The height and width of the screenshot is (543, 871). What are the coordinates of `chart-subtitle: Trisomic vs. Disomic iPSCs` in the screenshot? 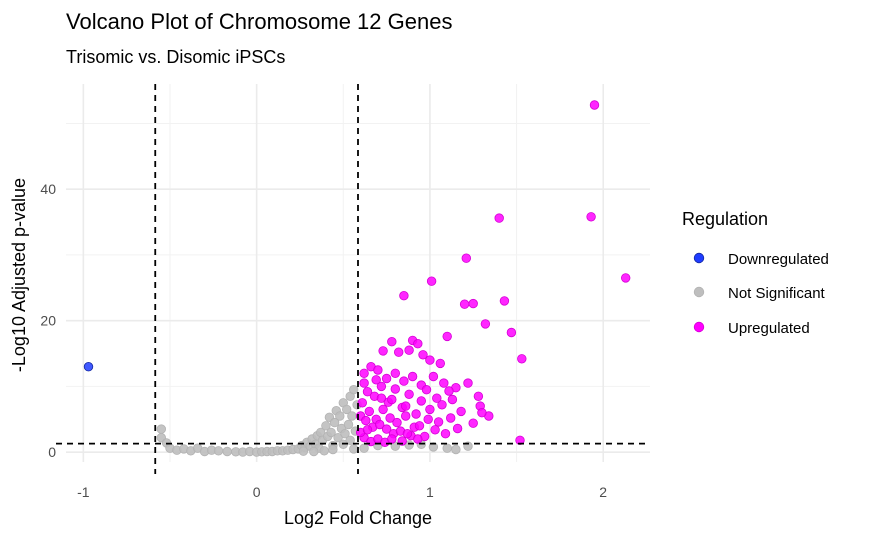 It's located at (175, 57).